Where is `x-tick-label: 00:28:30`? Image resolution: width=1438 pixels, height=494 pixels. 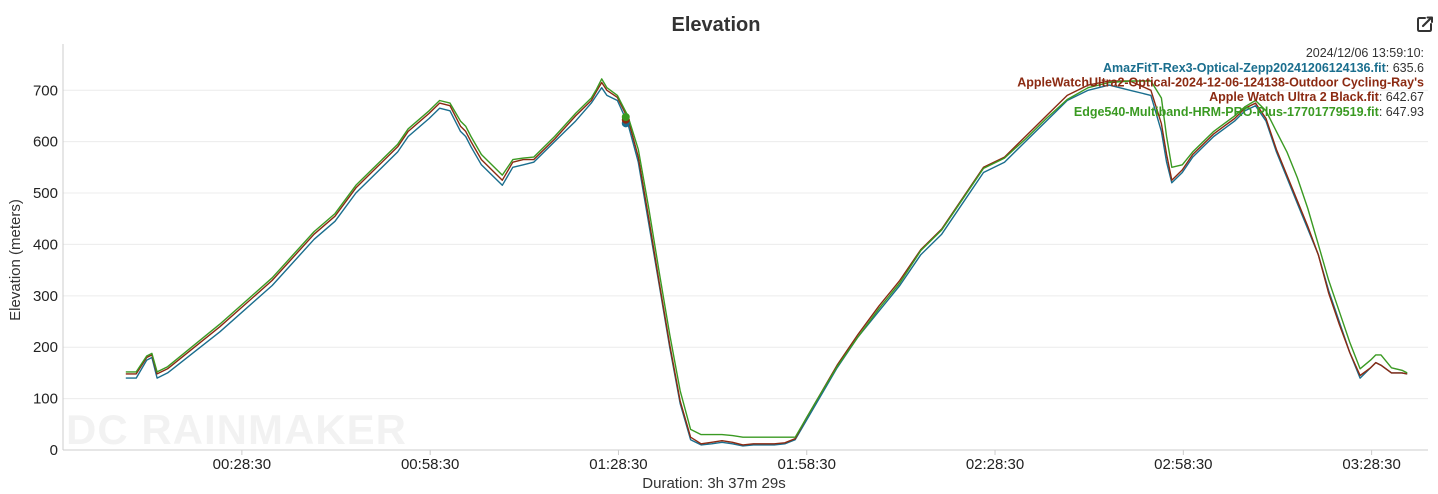
x-tick-label: 00:28:30 is located at coordinates (242, 464).